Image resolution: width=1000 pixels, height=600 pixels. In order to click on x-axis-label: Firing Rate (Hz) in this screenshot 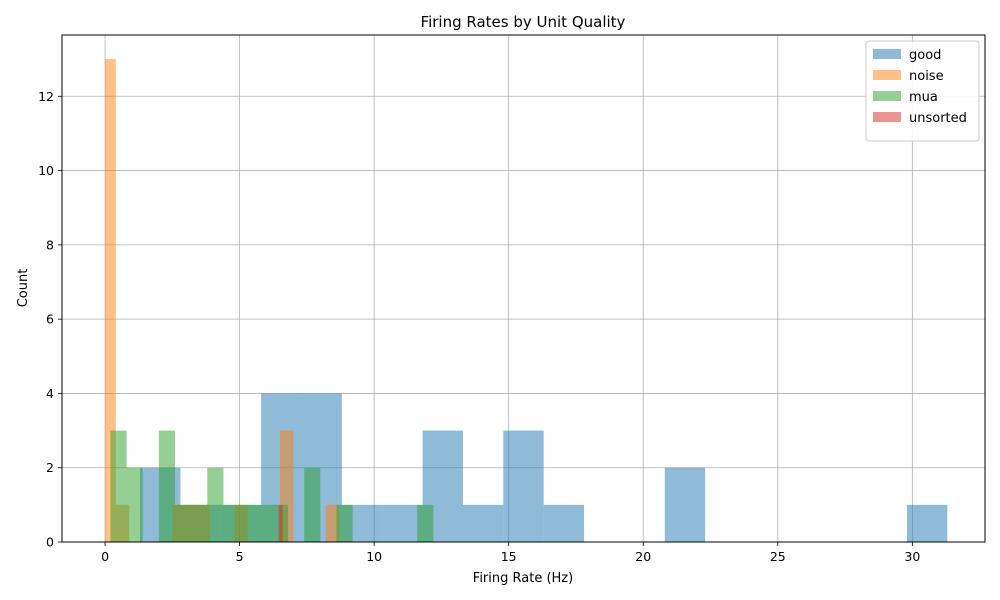, I will do `click(523, 578)`.